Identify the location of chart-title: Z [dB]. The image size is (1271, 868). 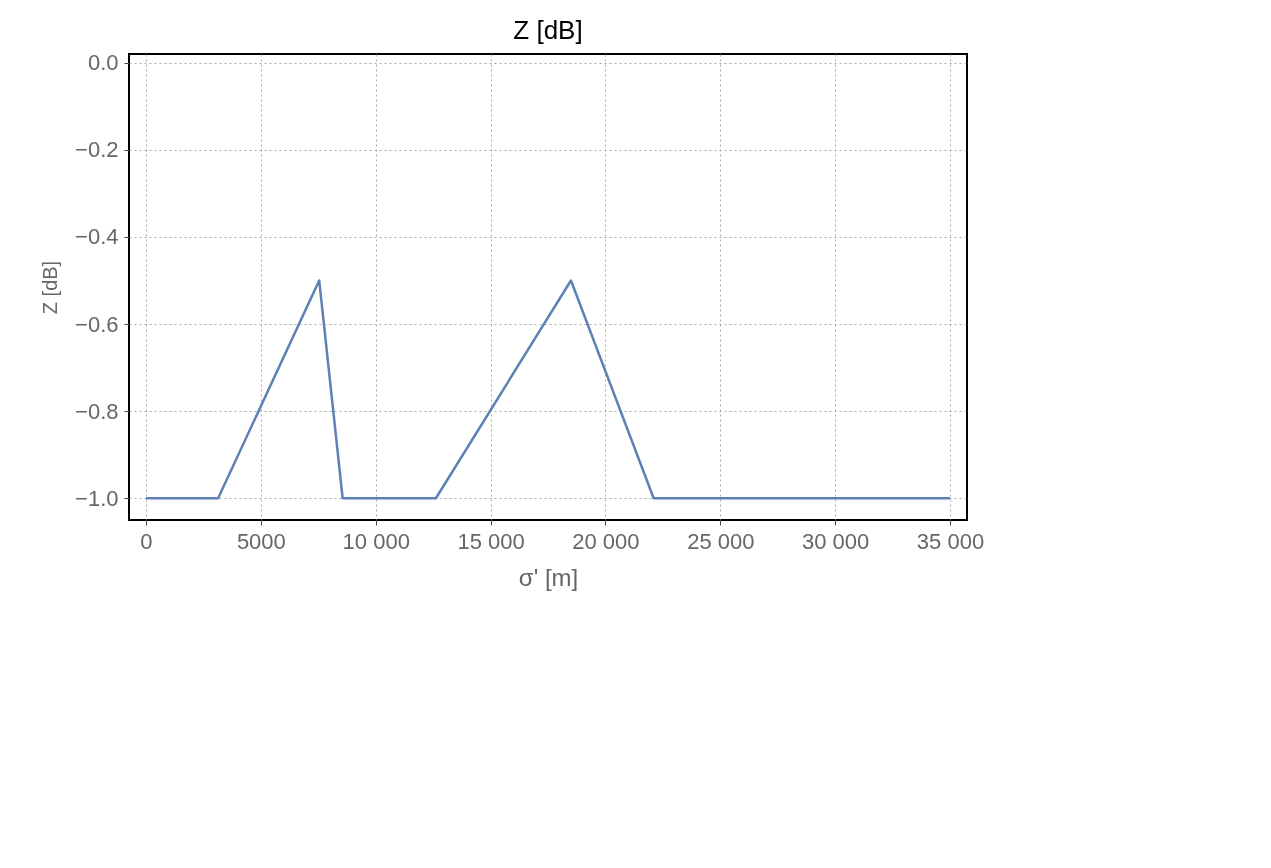
(548, 29).